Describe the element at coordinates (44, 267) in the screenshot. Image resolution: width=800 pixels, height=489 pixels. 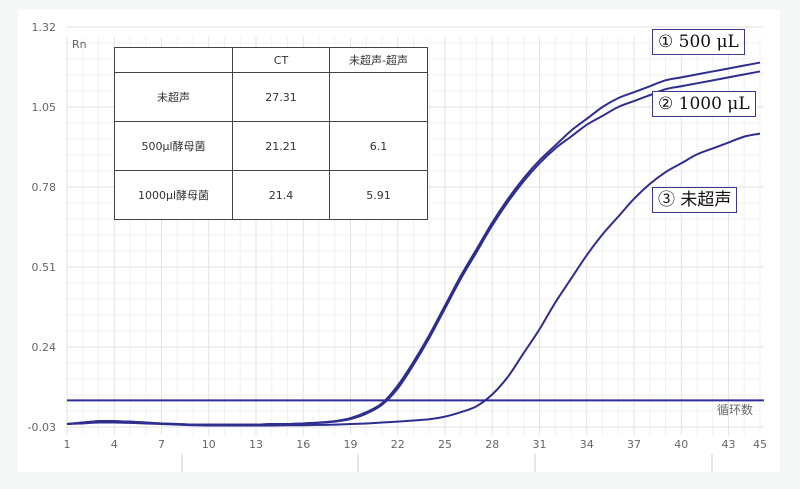
I see `y-tick-label: 0.51` at that location.